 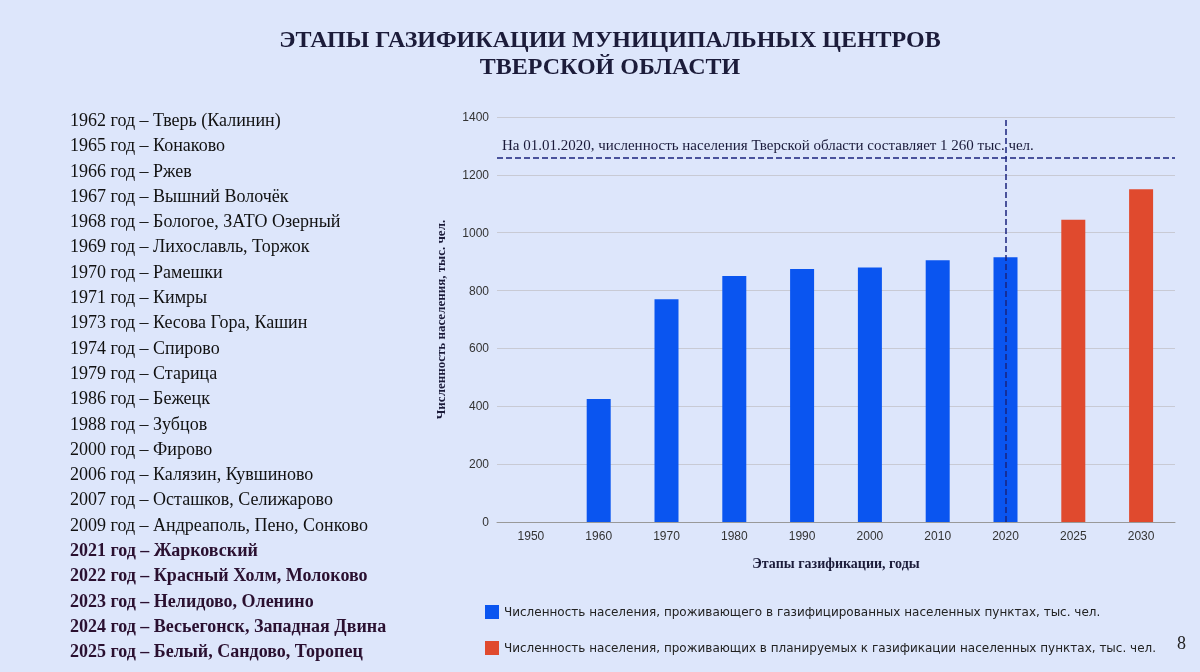 I want to click on text: 1986 год – Бежецк, so click(x=140, y=398).